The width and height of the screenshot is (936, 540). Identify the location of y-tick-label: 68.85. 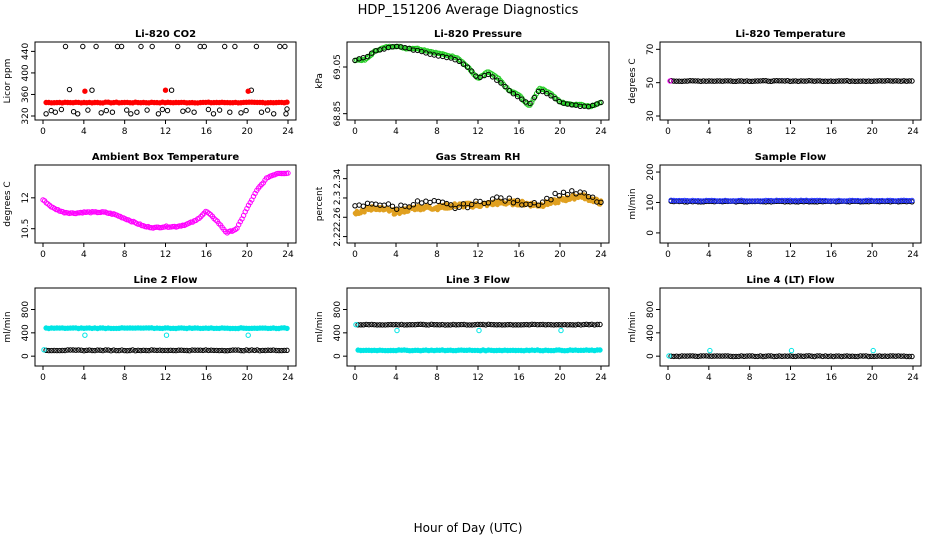
(338, 114).